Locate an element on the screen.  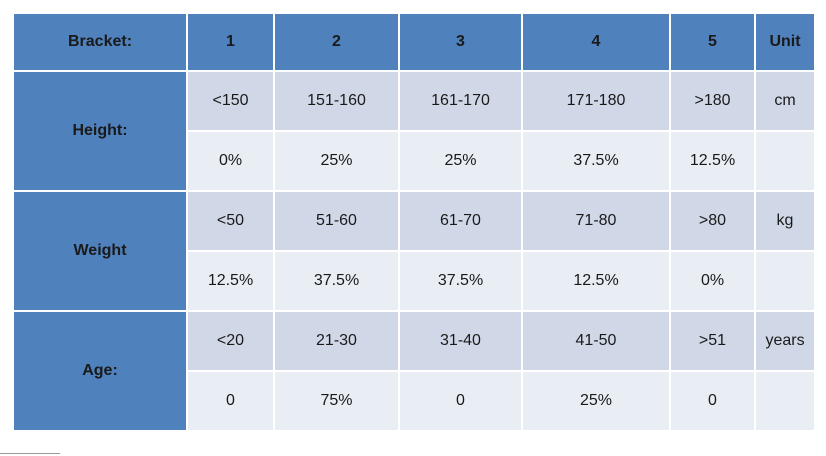
height-range-cell: 161-170 is located at coordinates (460, 101).